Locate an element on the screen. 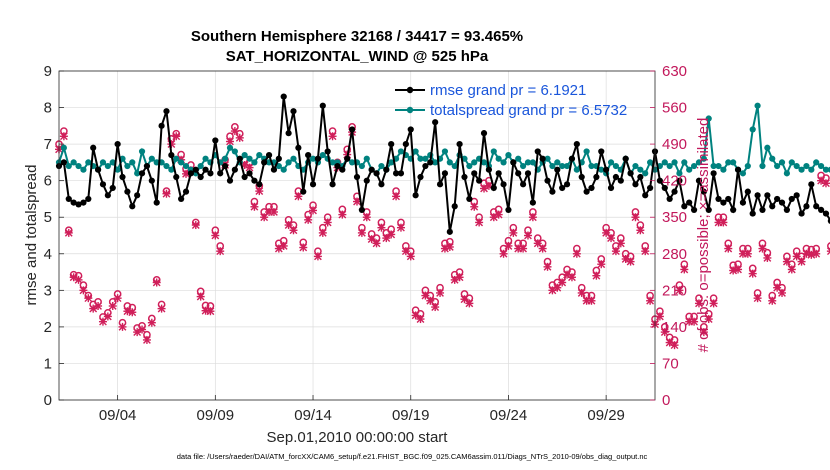 The width and height of the screenshot is (830, 470). y-right-tick-label: 210 is located at coordinates (674, 290).